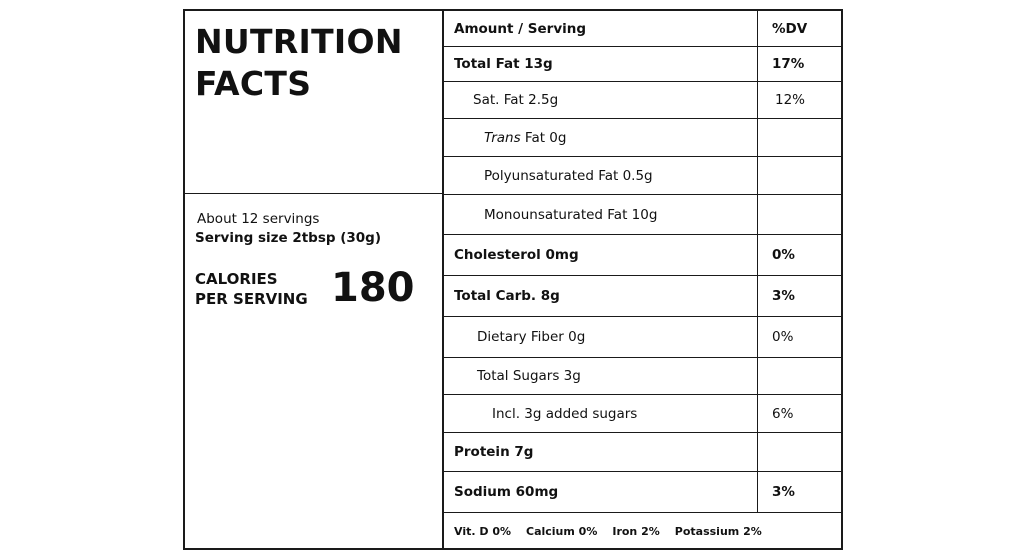 This screenshot has width=1024, height=560. Describe the element at coordinates (601, 376) in the screenshot. I see `nutrient-name: Total Sugars 3g` at that location.